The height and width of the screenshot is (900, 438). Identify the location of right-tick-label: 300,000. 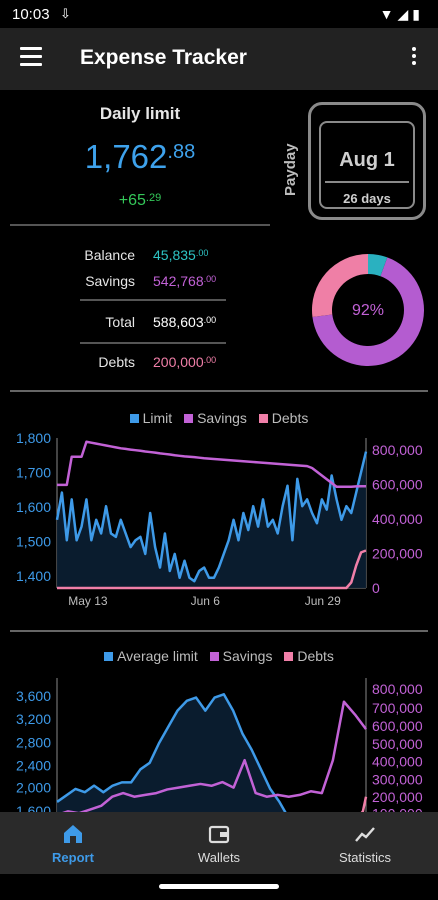
(397, 779).